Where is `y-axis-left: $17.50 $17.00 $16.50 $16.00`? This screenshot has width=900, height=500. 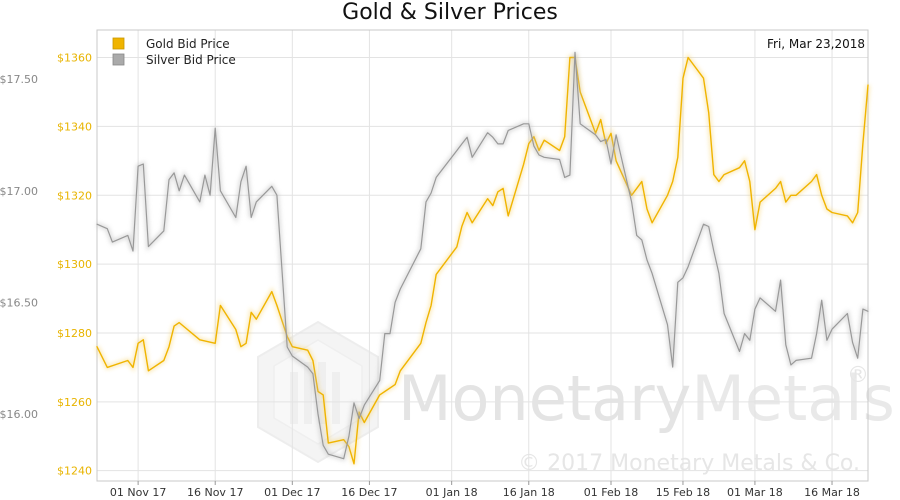 y-axis-left: $17.50 $17.00 $16.50 $16.00 is located at coordinates (19, 247).